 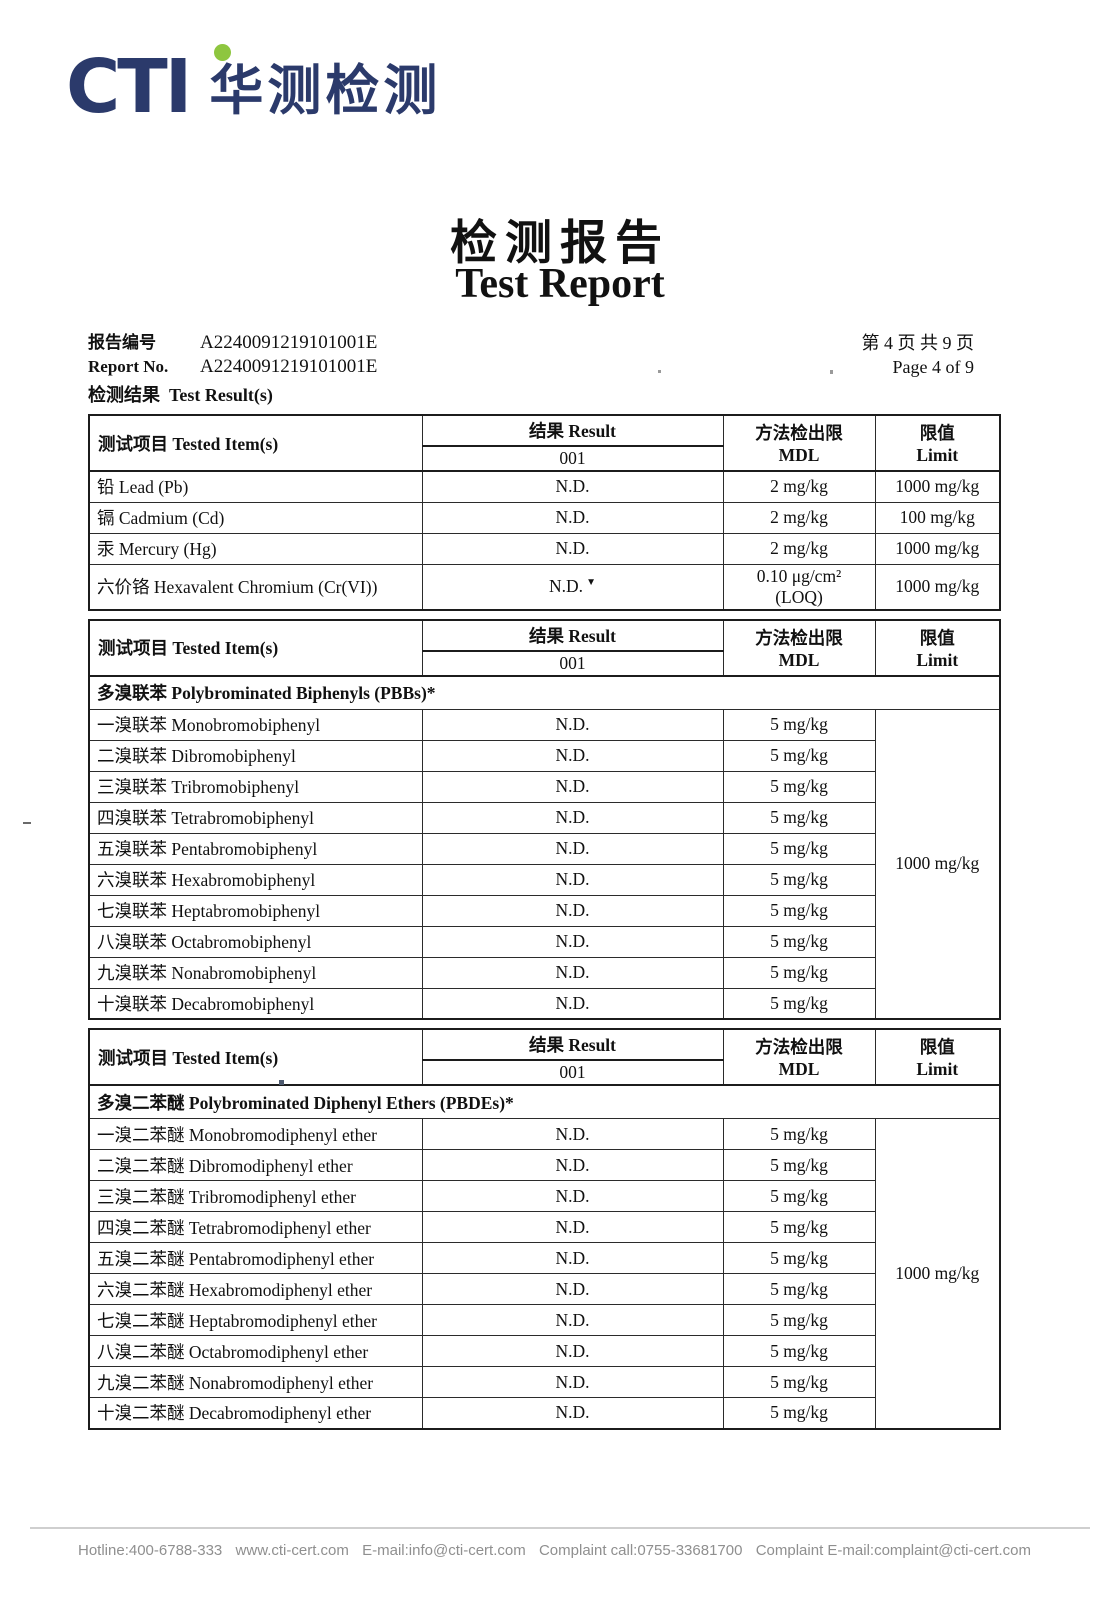 What do you see at coordinates (150, 1550) in the screenshot?
I see `footer-hotline: Hotline:400-6788-333` at bounding box center [150, 1550].